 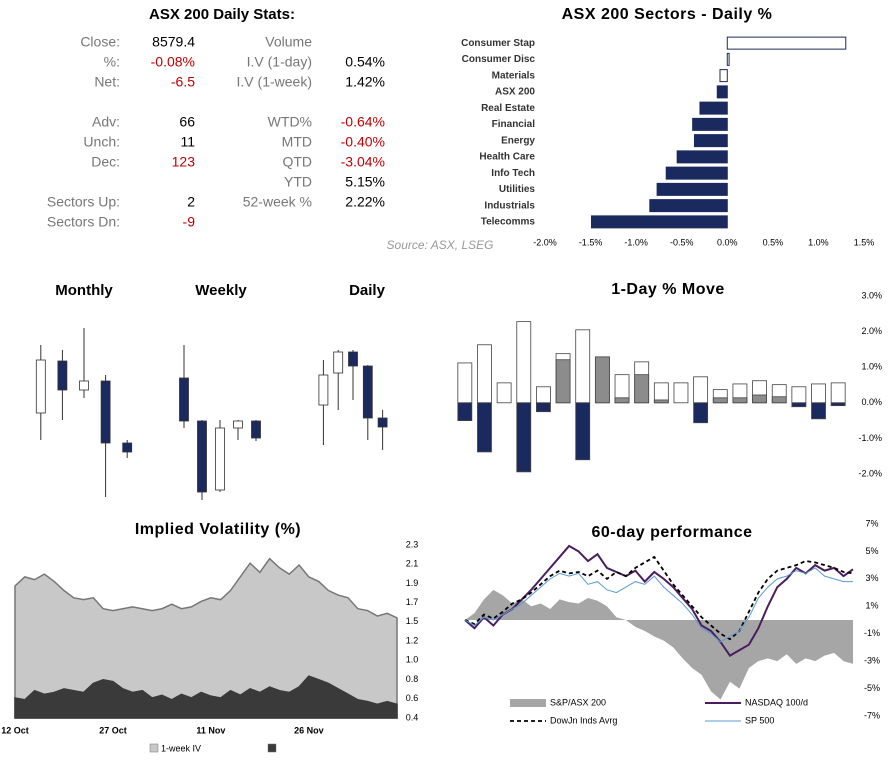 What do you see at coordinates (671, 532) in the screenshot?
I see `chart-title: 60-day performance` at bounding box center [671, 532].